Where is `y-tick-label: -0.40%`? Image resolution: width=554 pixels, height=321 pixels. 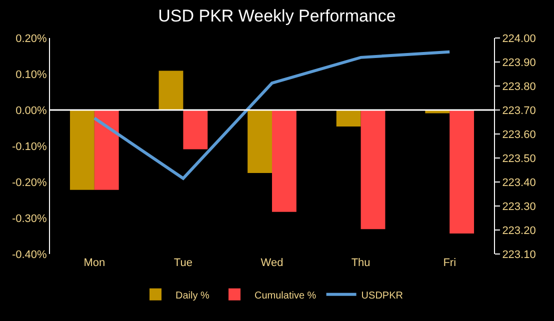
y-tick-label: -0.40% is located at coordinates (30, 254).